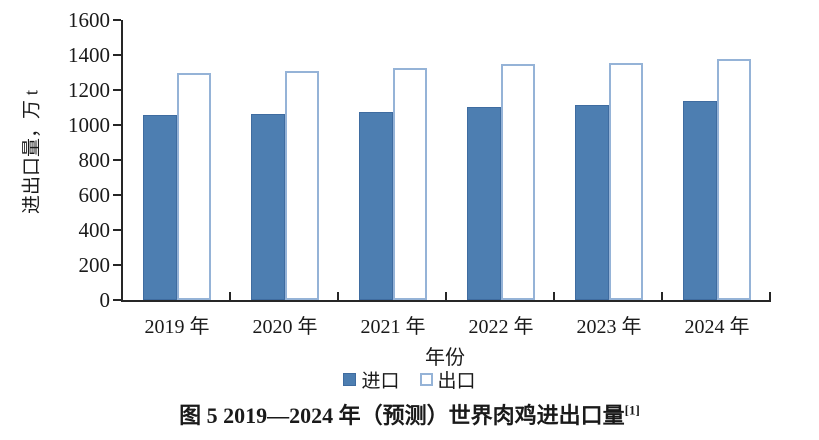 The width and height of the screenshot is (819, 440). Describe the element at coordinates (410, 184) in the screenshot. I see `bar-export-2021年` at that location.